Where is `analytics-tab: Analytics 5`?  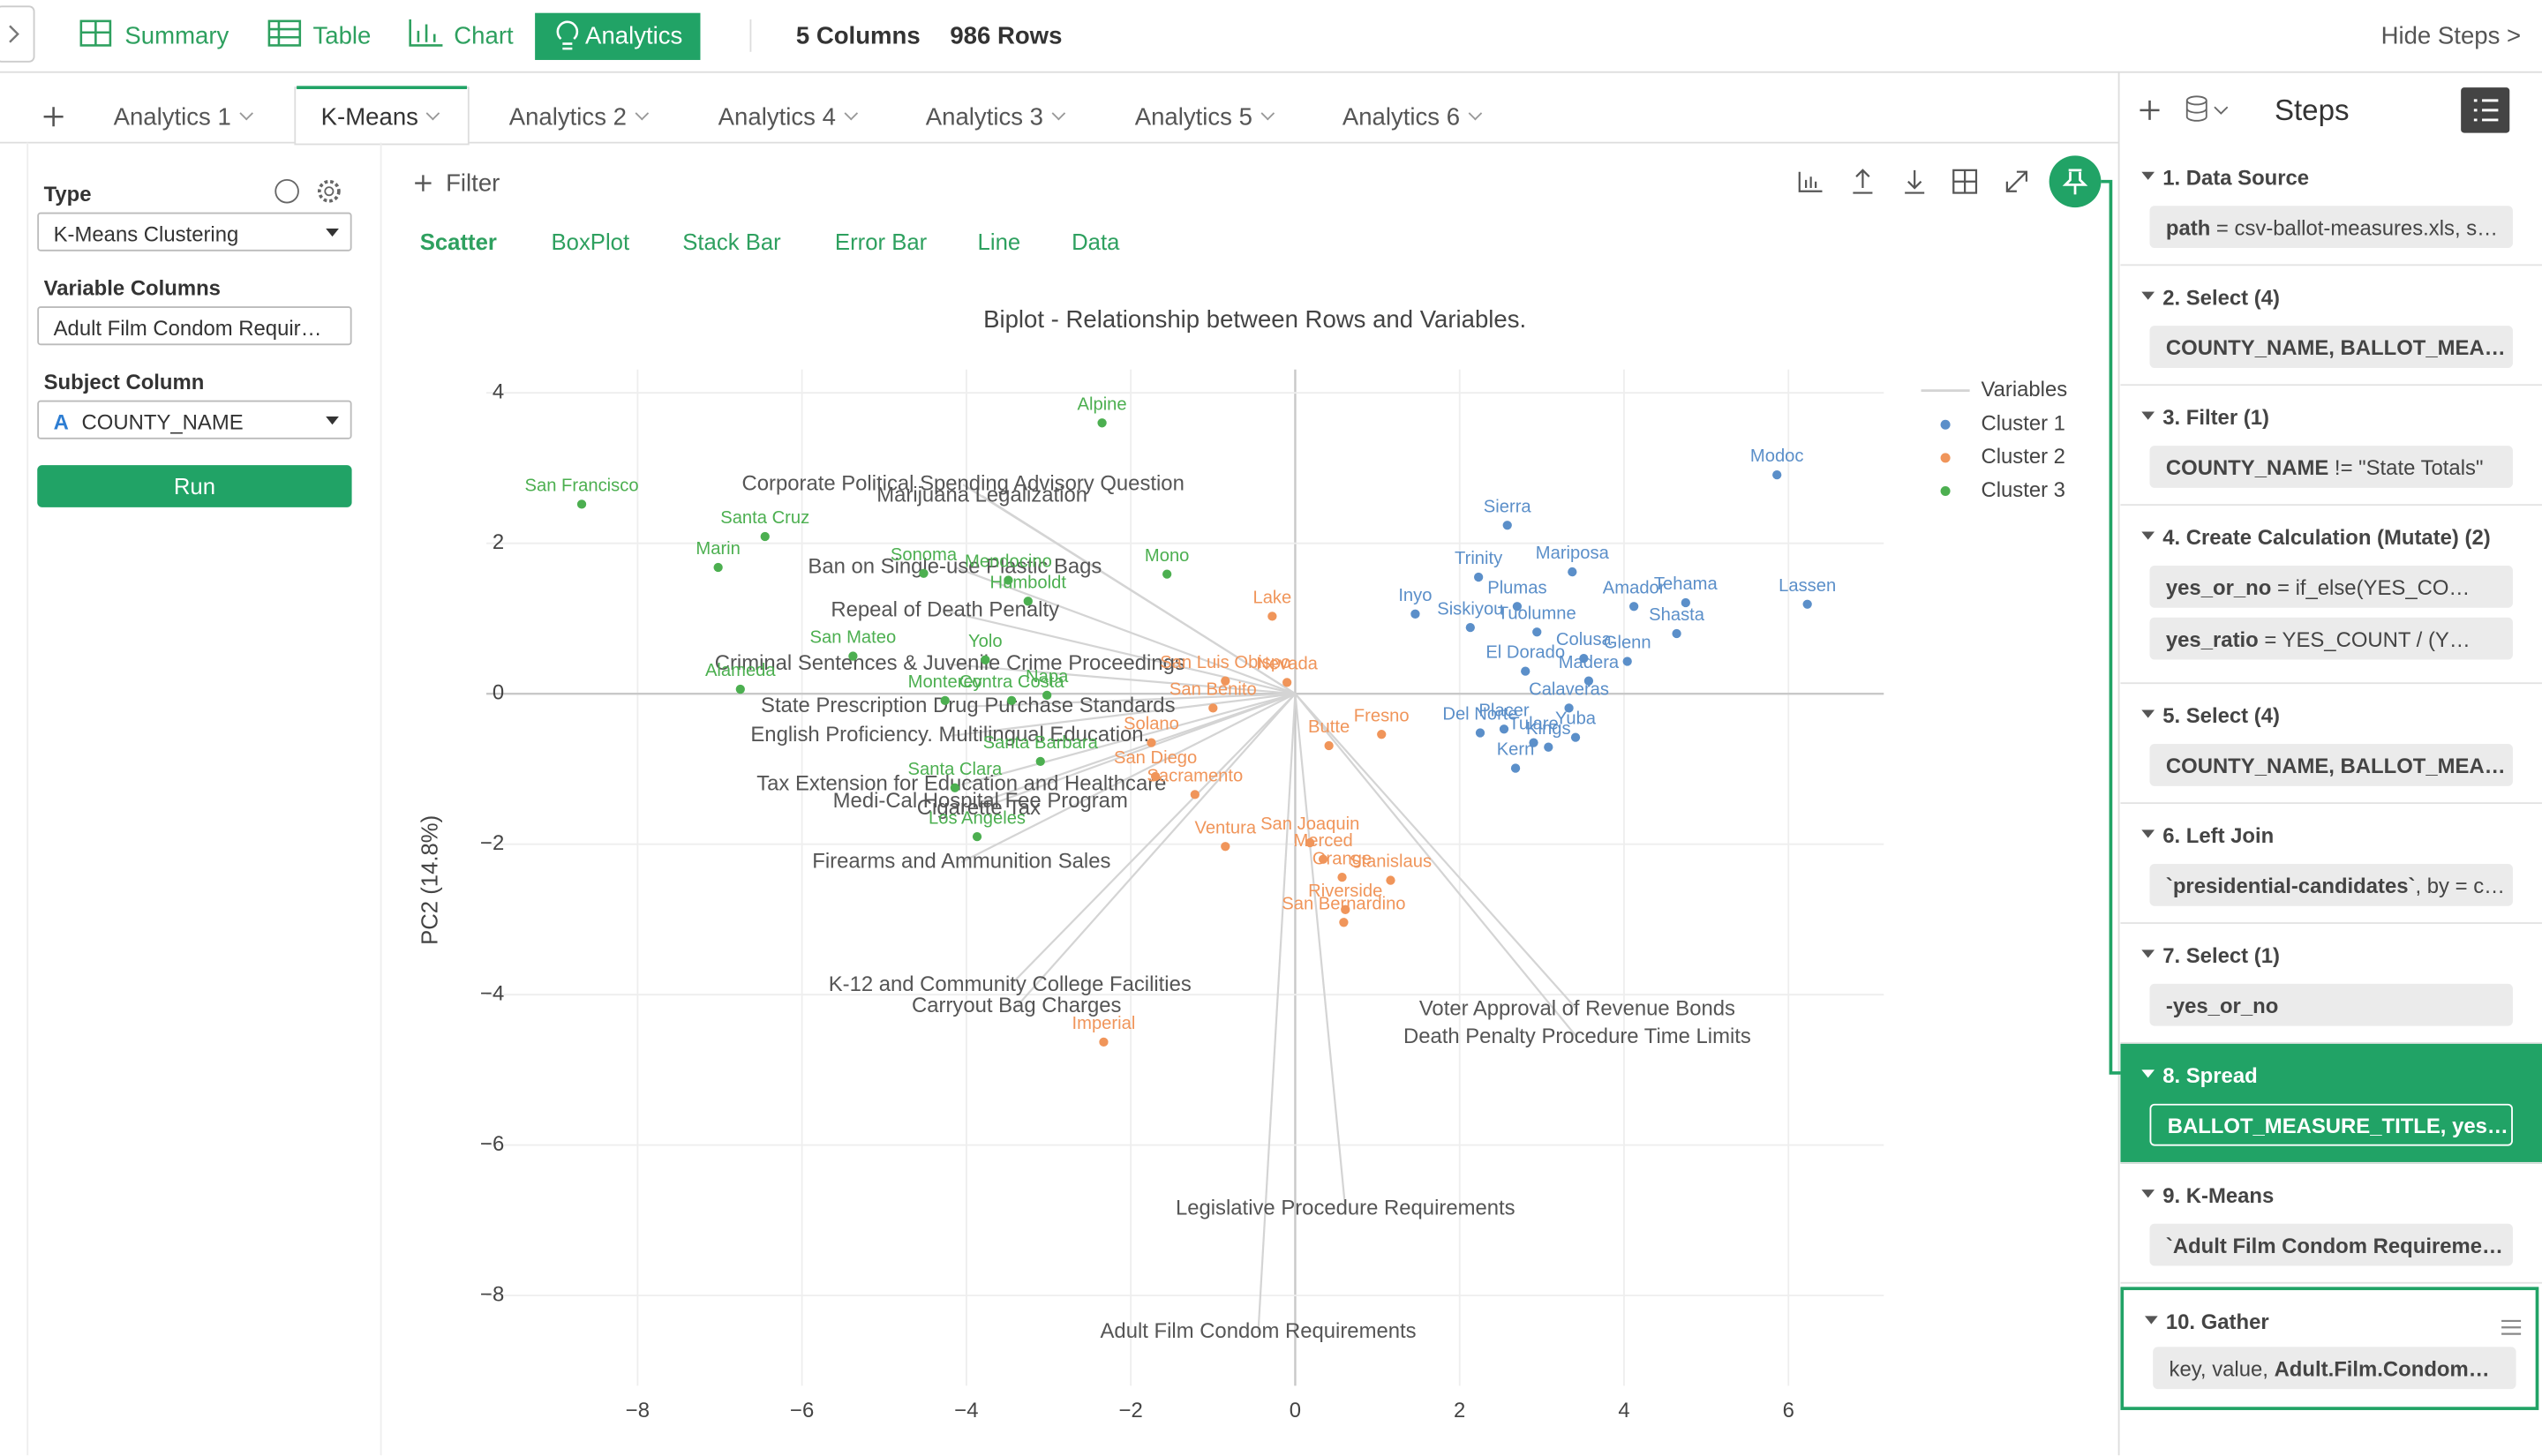 analytics-tab: Analytics 5 is located at coordinates (1204, 117).